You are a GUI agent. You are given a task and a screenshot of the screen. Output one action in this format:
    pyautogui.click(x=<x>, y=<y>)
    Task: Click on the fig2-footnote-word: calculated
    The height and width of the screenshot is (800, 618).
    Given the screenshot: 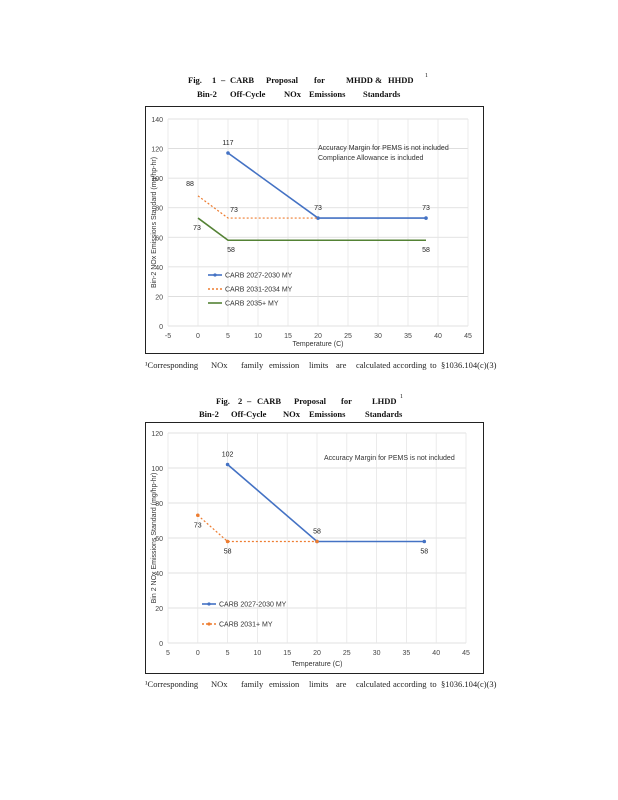 What is the action you would take?
    pyautogui.click(x=373, y=684)
    